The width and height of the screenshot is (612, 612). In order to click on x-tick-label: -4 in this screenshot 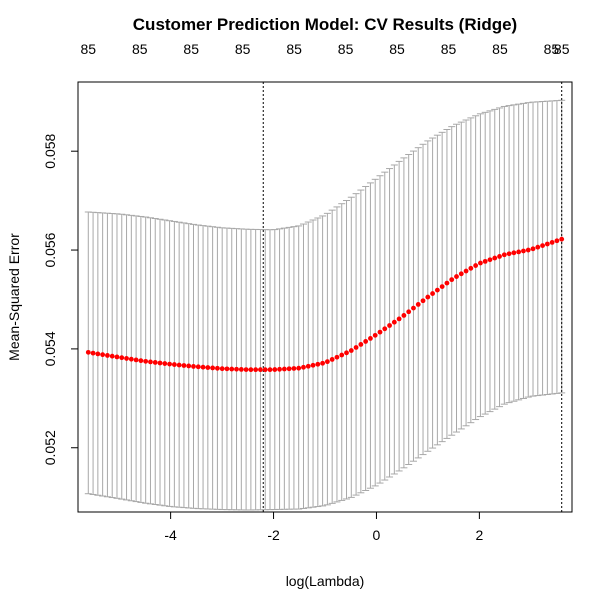, I will do `click(170, 535)`.